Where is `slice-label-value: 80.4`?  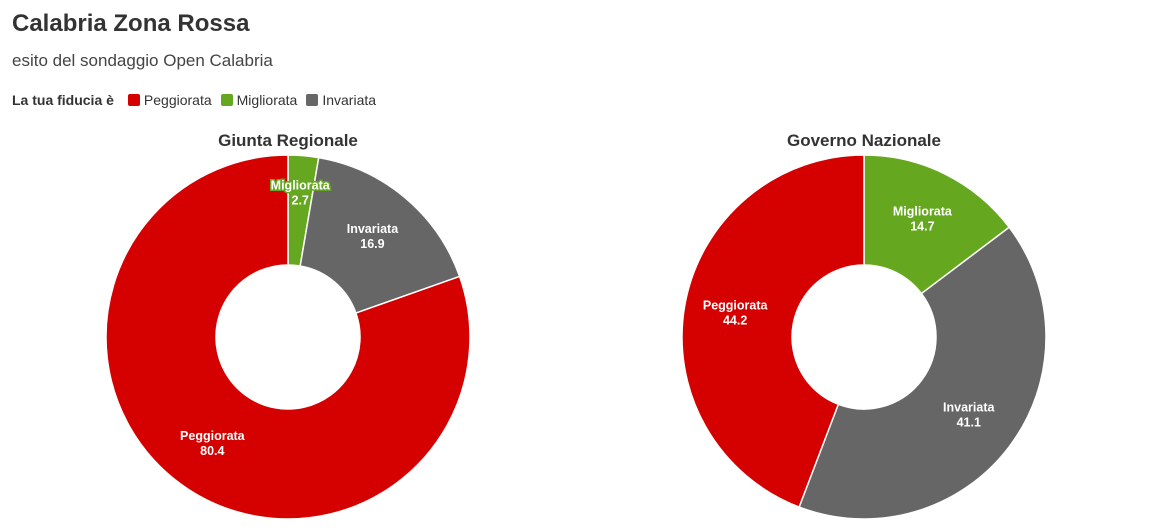 slice-label-value: 80.4 is located at coordinates (212, 451).